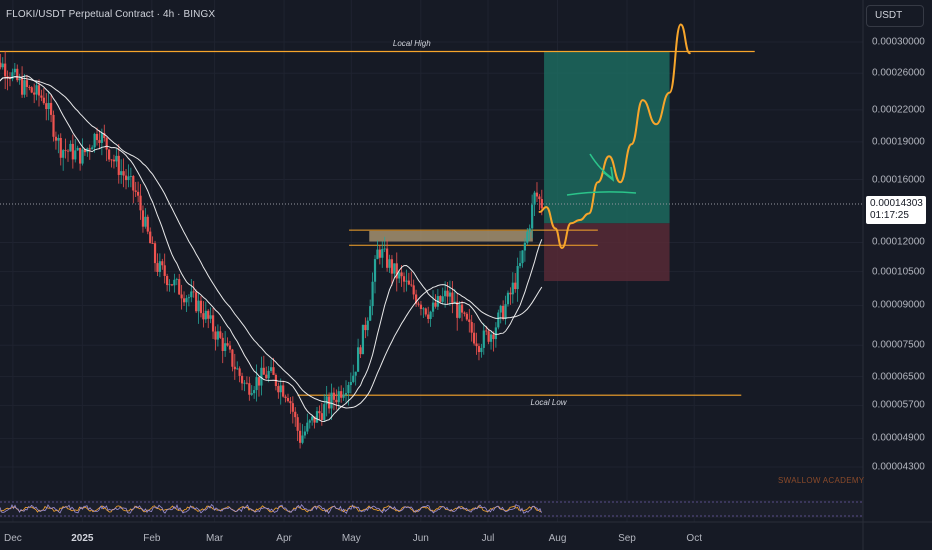 This screenshot has height=550, width=932. I want to click on watermark: SWALLOW ACADEMY, so click(821, 480).